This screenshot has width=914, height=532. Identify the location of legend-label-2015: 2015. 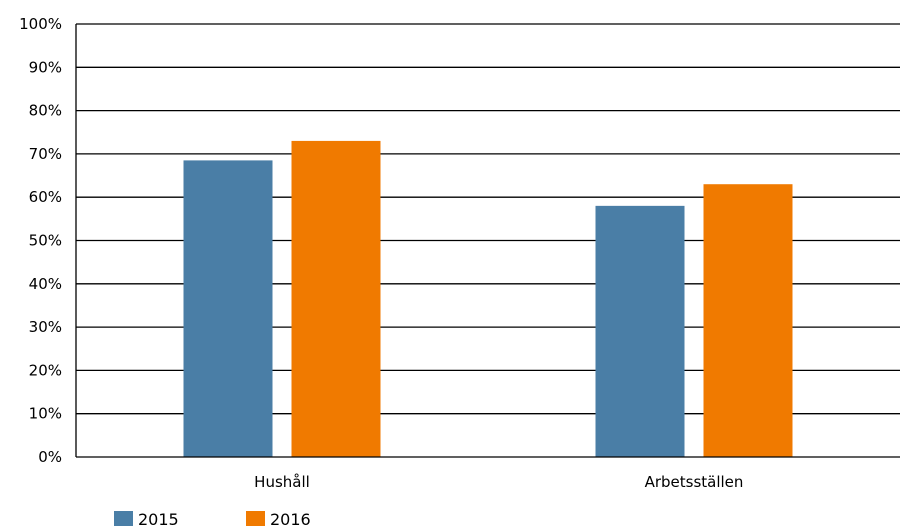
(158, 519).